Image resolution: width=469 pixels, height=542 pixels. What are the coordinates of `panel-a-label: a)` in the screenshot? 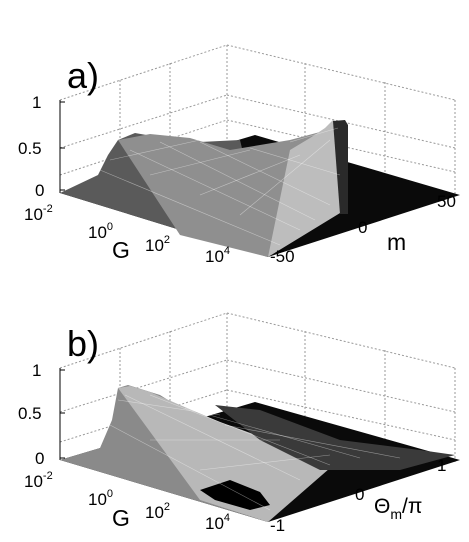 It's located at (83, 75).